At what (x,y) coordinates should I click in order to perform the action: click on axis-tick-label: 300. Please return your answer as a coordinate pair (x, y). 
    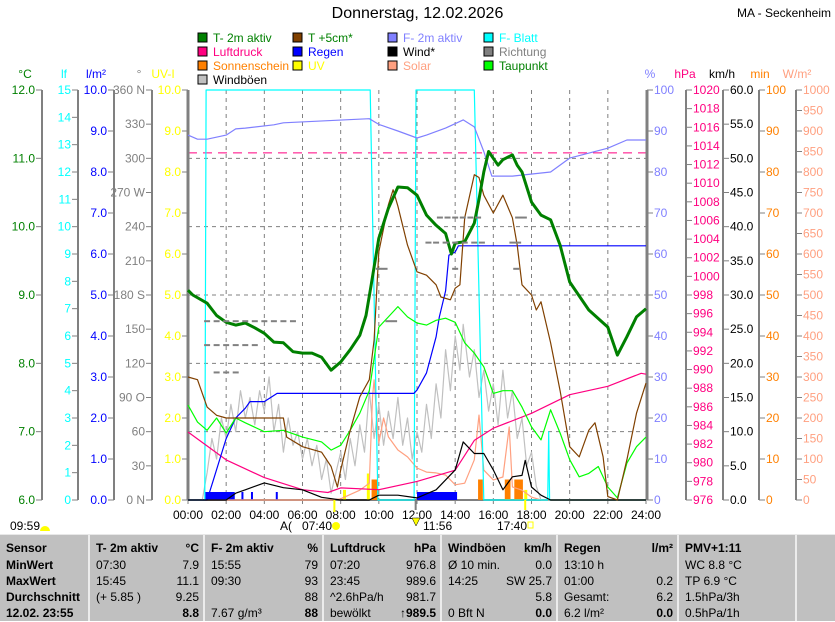
    Looking at the image, I should click on (135, 158).